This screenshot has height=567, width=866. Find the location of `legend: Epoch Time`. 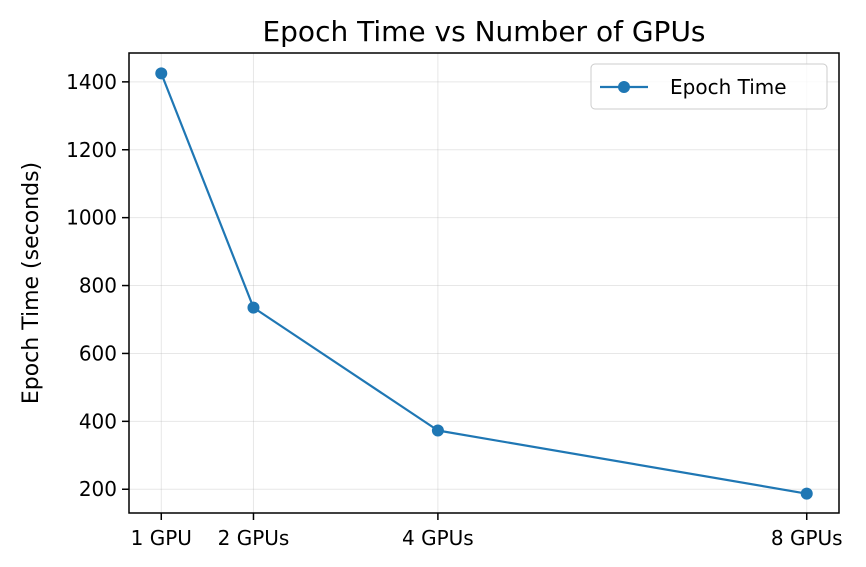

legend: Epoch Time is located at coordinates (709, 86).